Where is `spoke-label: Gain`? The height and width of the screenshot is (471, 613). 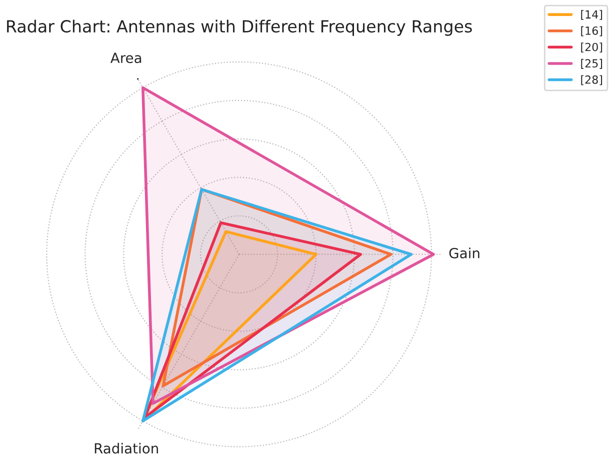
spoke-label: Gain is located at coordinates (464, 253).